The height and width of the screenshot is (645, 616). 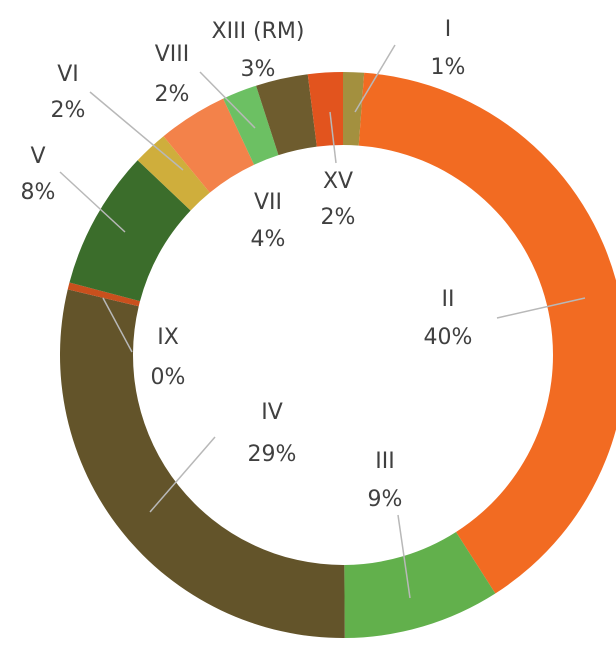 What do you see at coordinates (168, 337) in the screenshot?
I see `slice-label: IX` at bounding box center [168, 337].